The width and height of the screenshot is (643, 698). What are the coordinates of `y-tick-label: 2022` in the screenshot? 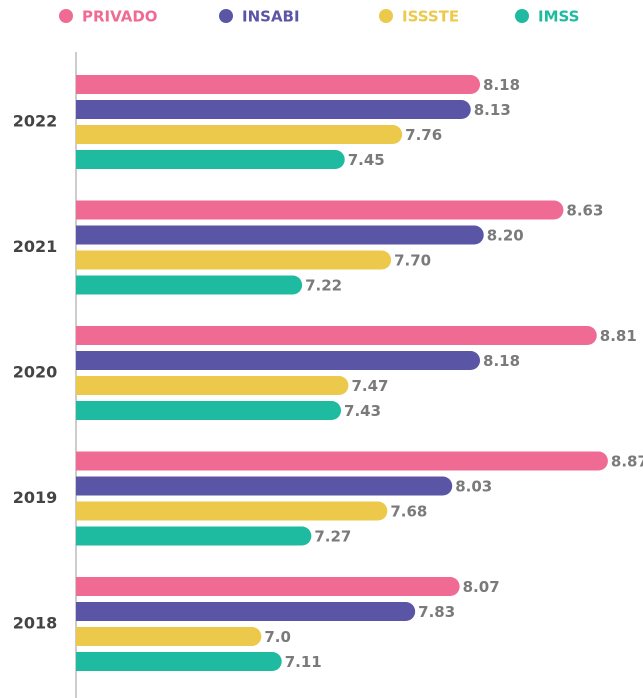 It's located at (35, 121).